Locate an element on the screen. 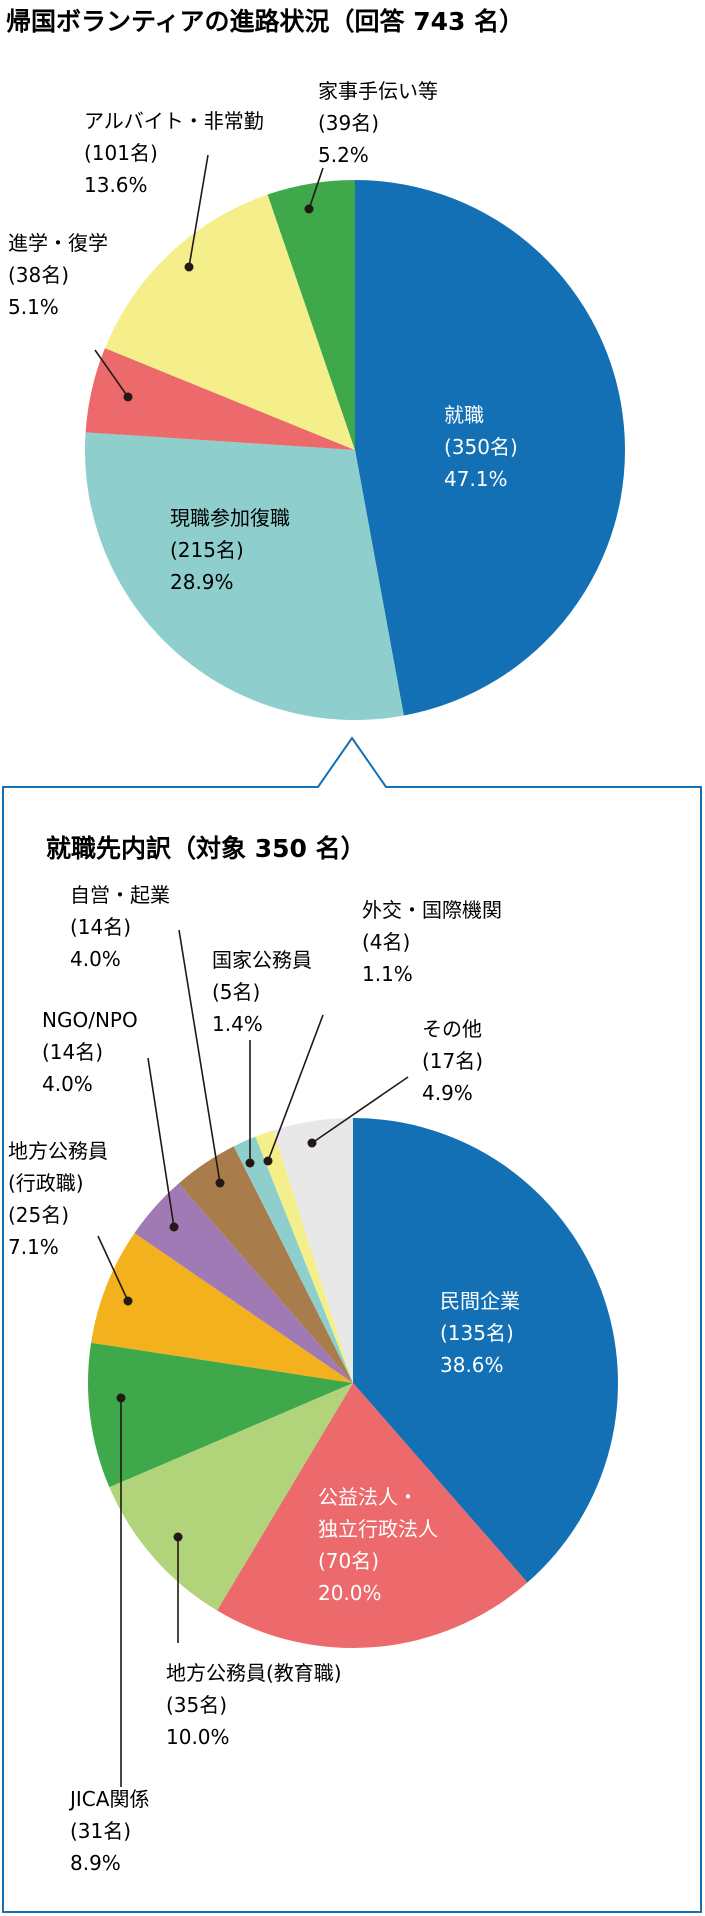 This screenshot has height=1916, width=705. pie2-slice-label-2: 地方公務員(教育職) (35名) 10.0% is located at coordinates (254, 1705).